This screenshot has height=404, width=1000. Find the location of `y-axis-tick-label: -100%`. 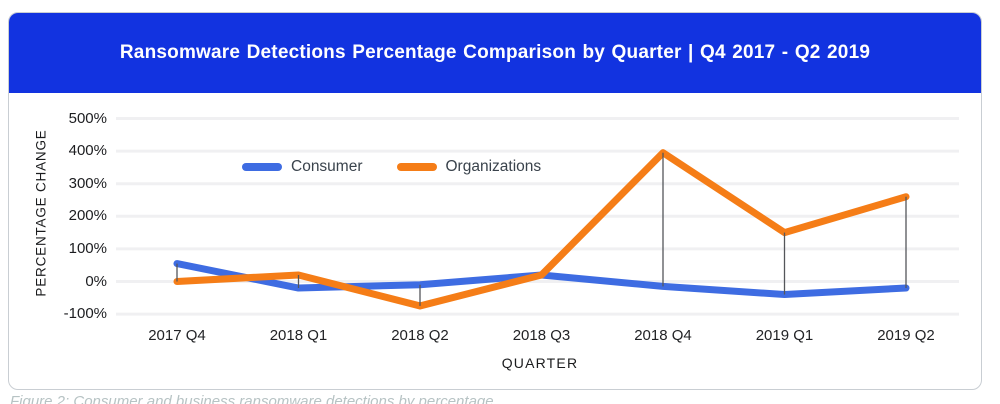

y-axis-tick-label: -100% is located at coordinates (85, 314).